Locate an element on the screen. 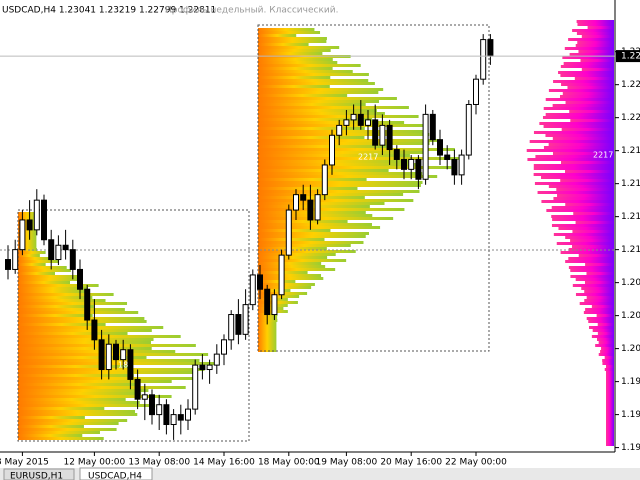  x-tick-label: 18 May 00:00 is located at coordinates (289, 463).